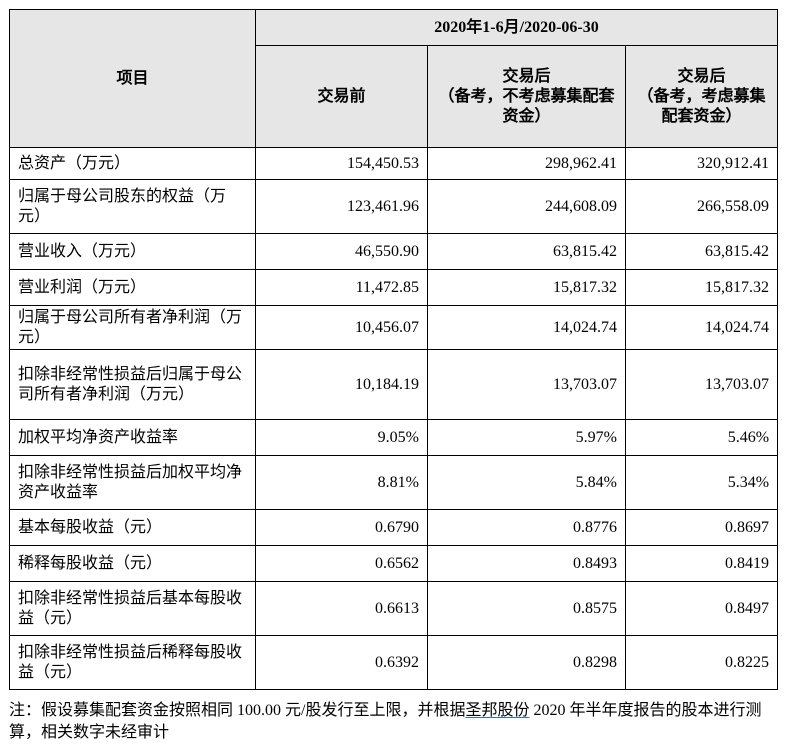 This screenshot has width=791, height=746. I want to click on value-after-no-fund: 0.8575, so click(526, 608).